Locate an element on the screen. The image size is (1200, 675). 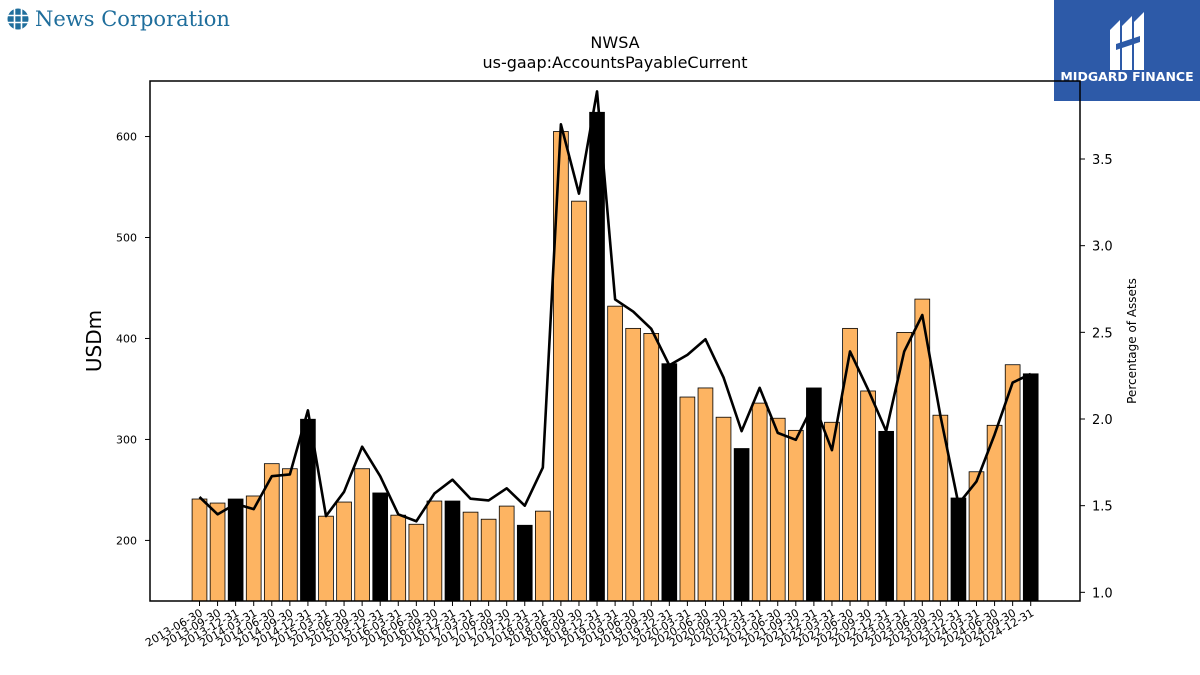
y2-tick-label: 3.0 is located at coordinates (1102, 247).